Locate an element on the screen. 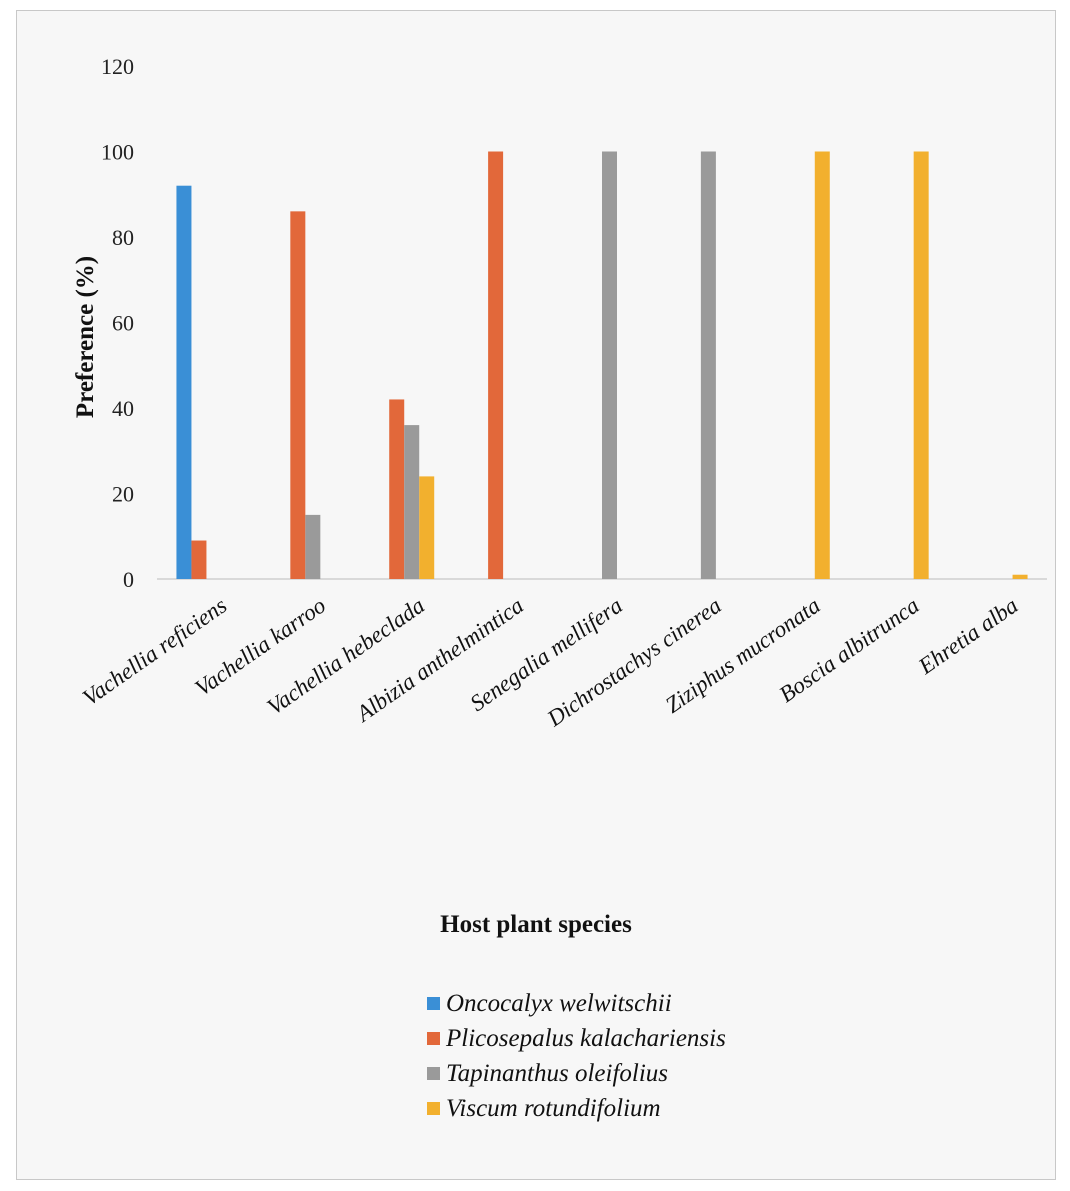 This screenshot has height=1191, width=1070. y-tick-label: 100 is located at coordinates (117, 152).